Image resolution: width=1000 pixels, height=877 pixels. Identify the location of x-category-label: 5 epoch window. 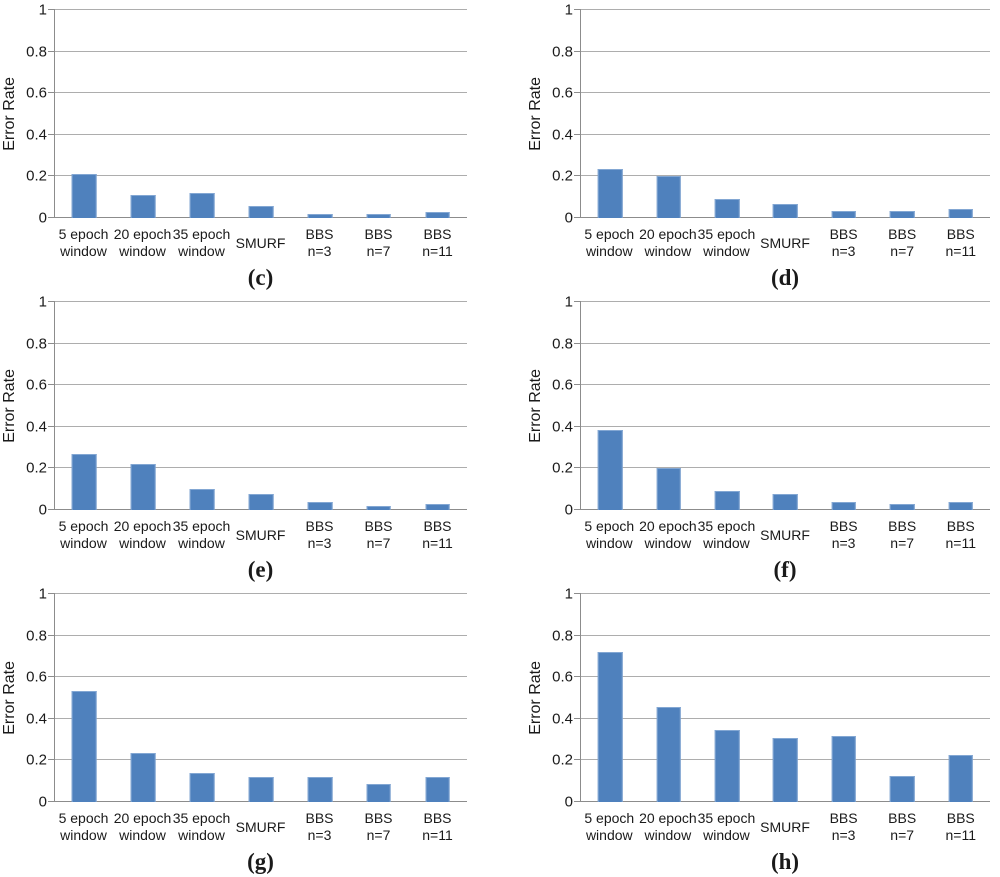
(83, 534).